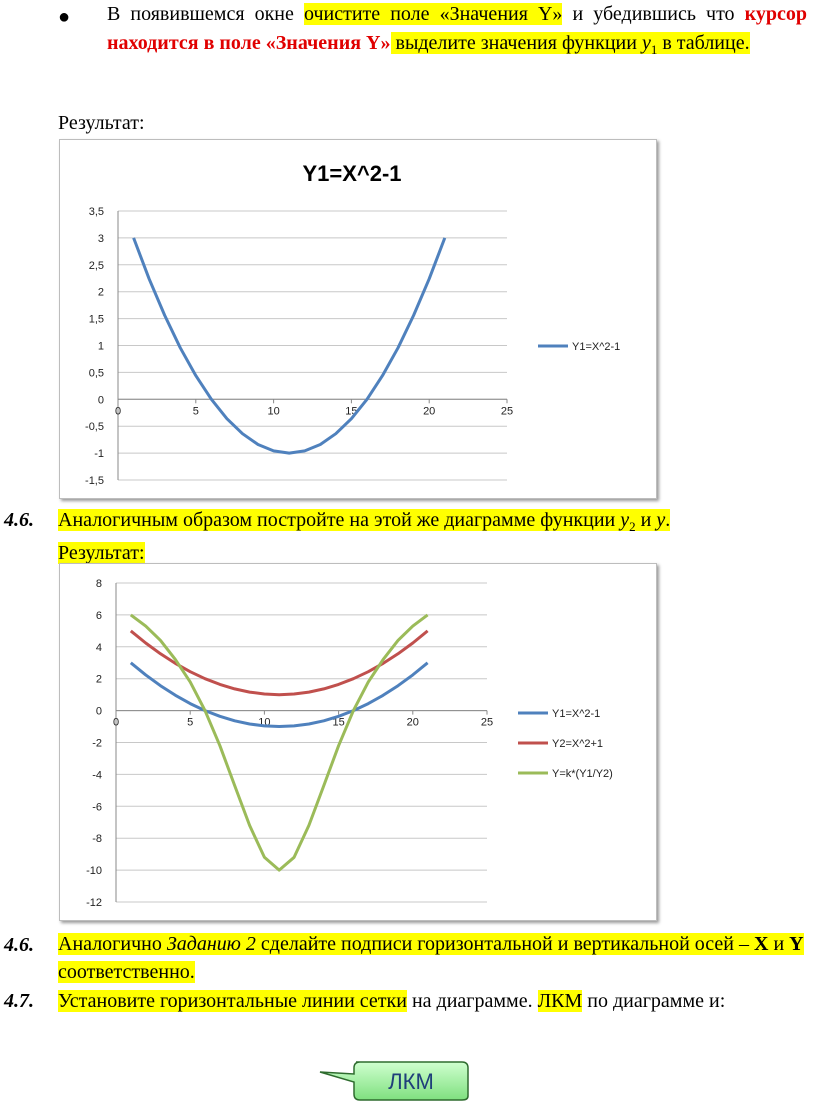  I want to click on callout-shape: ЛКМ, so click(394, 1081).